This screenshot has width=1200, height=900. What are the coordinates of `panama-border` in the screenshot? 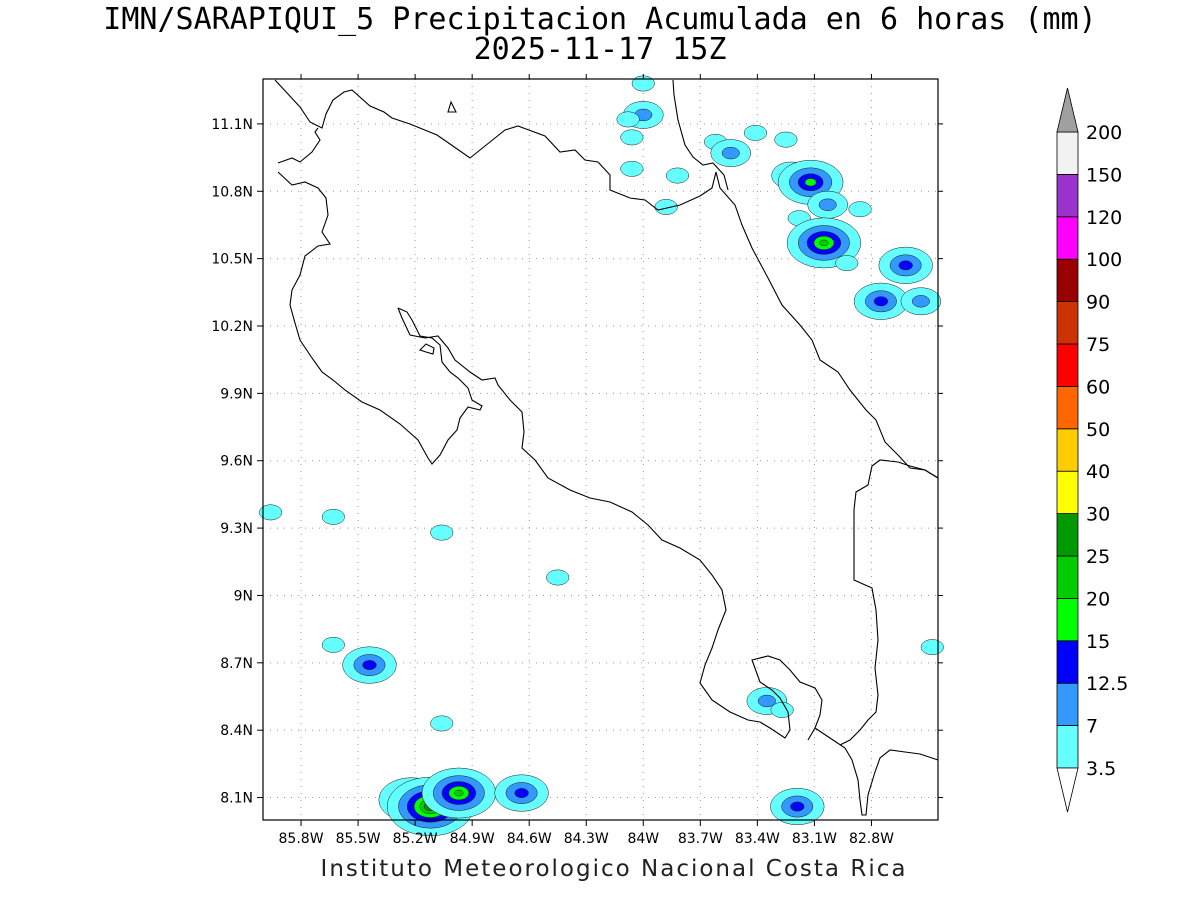 It's located at (889, 602).